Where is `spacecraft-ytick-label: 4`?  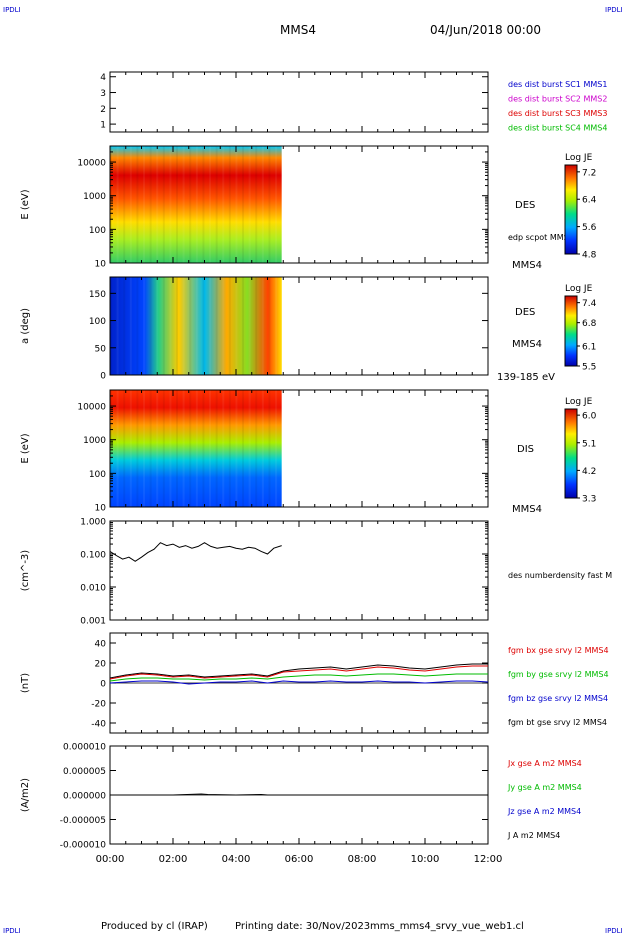 spacecraft-ytick-label: 4 is located at coordinates (103, 78).